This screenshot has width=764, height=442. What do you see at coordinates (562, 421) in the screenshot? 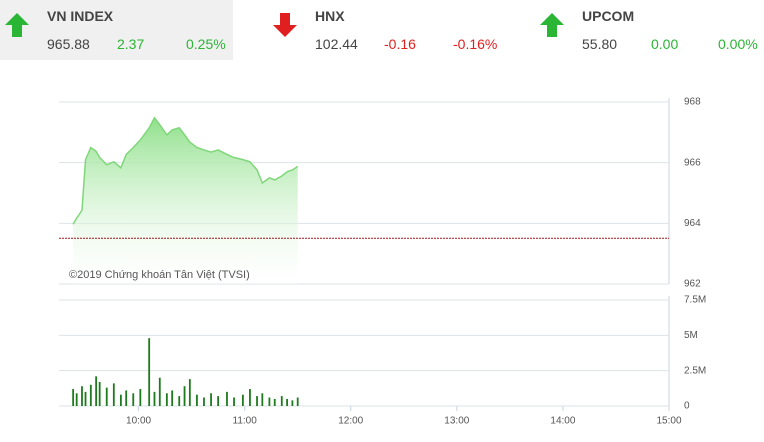
I see `x-tick-label: 14:00` at bounding box center [562, 421].